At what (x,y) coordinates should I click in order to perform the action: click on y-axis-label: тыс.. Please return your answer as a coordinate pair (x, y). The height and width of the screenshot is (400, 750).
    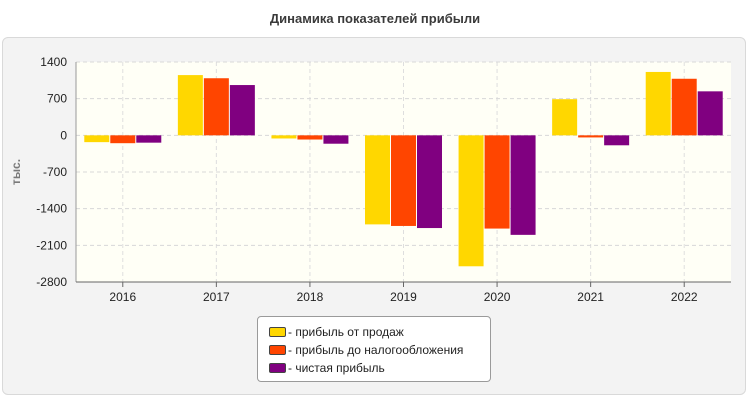
    Looking at the image, I should click on (16, 172).